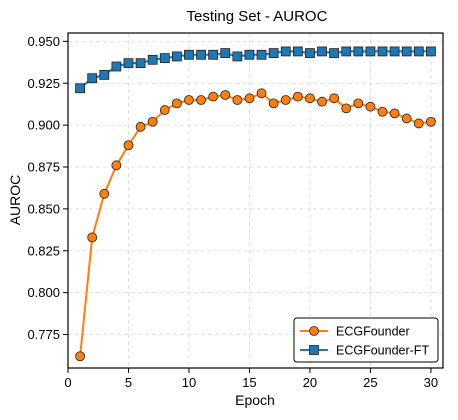 This screenshot has width=458, height=420. Describe the element at coordinates (43, 208) in the screenshot. I see `y-tick-label: 0.850` at that location.